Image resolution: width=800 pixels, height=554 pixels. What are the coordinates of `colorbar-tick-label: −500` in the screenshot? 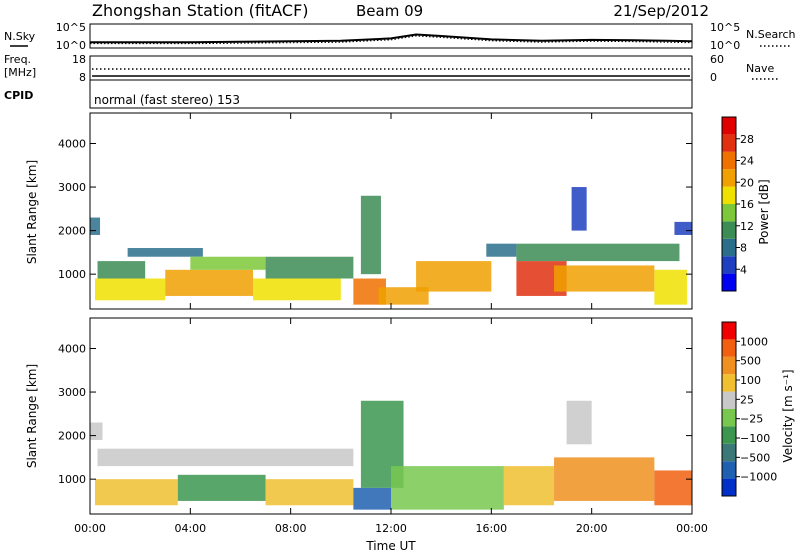 It's located at (755, 457).